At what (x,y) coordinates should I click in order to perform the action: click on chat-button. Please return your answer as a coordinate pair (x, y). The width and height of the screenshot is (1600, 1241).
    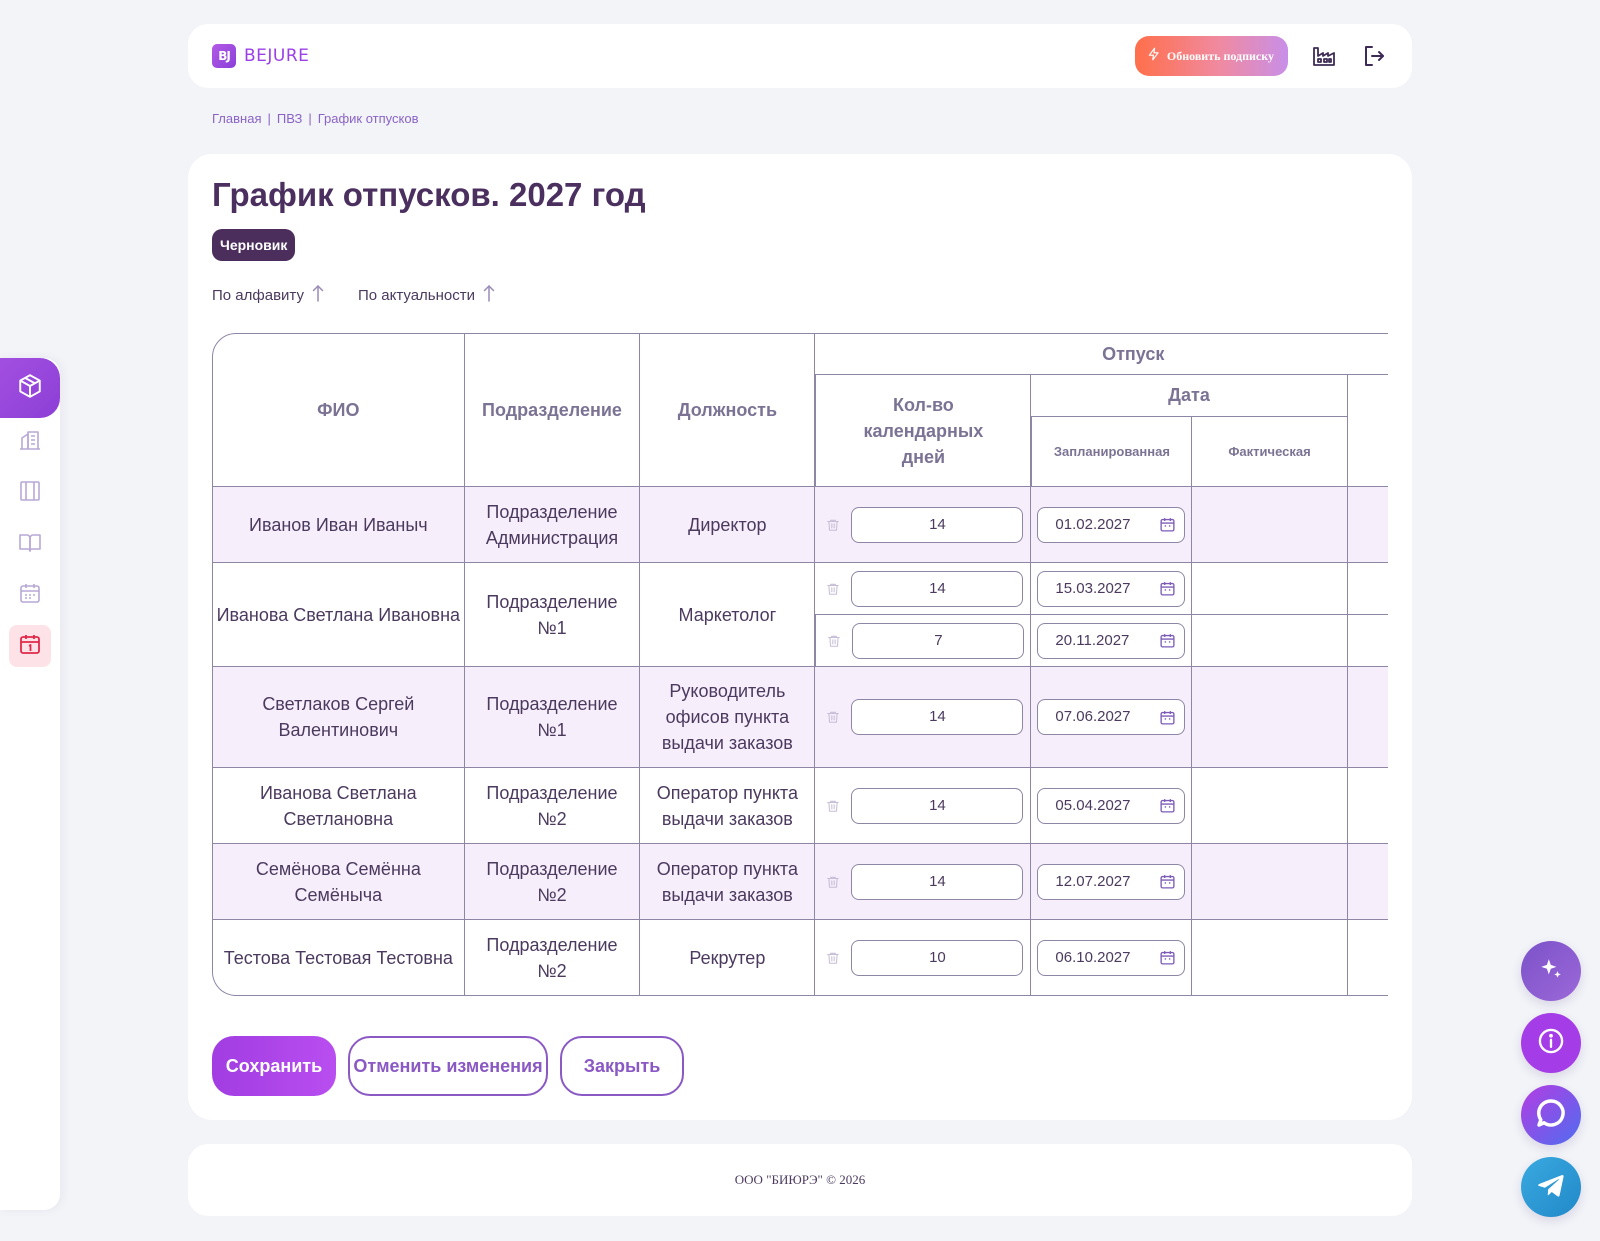
    Looking at the image, I should click on (1551, 1115).